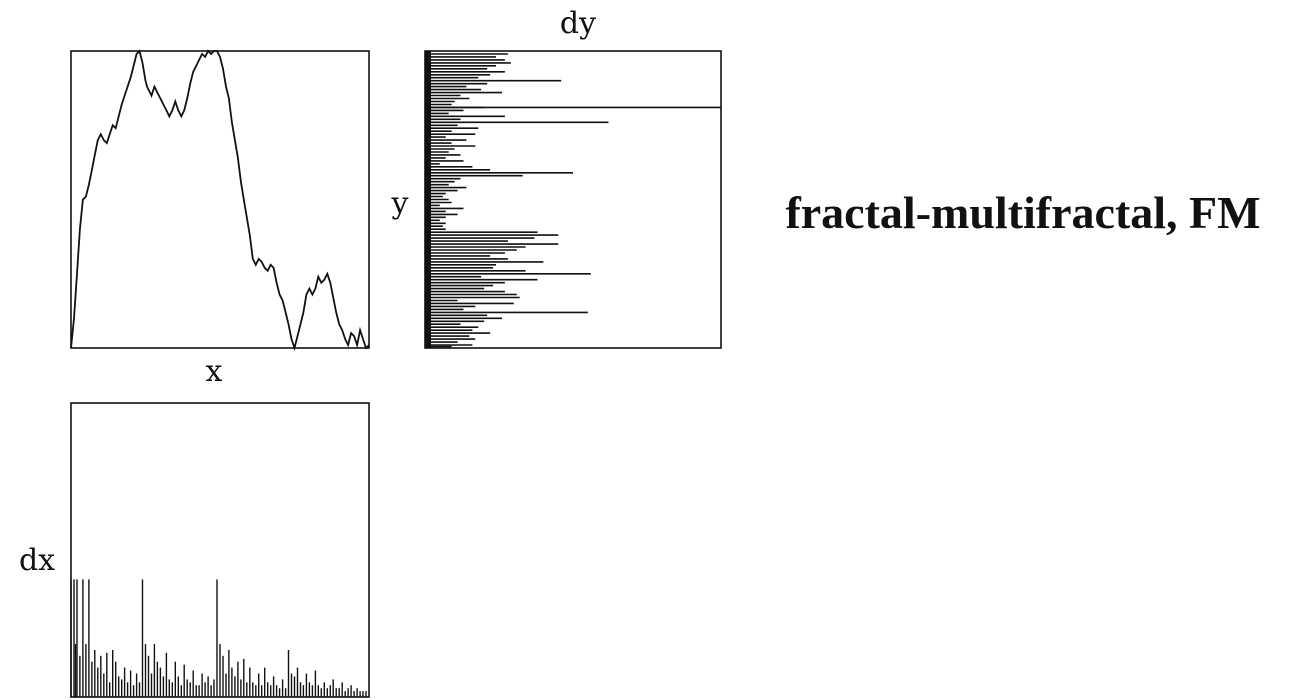 This screenshot has height=700, width=1301. I want to click on main-plot-frame, so click(220, 199).